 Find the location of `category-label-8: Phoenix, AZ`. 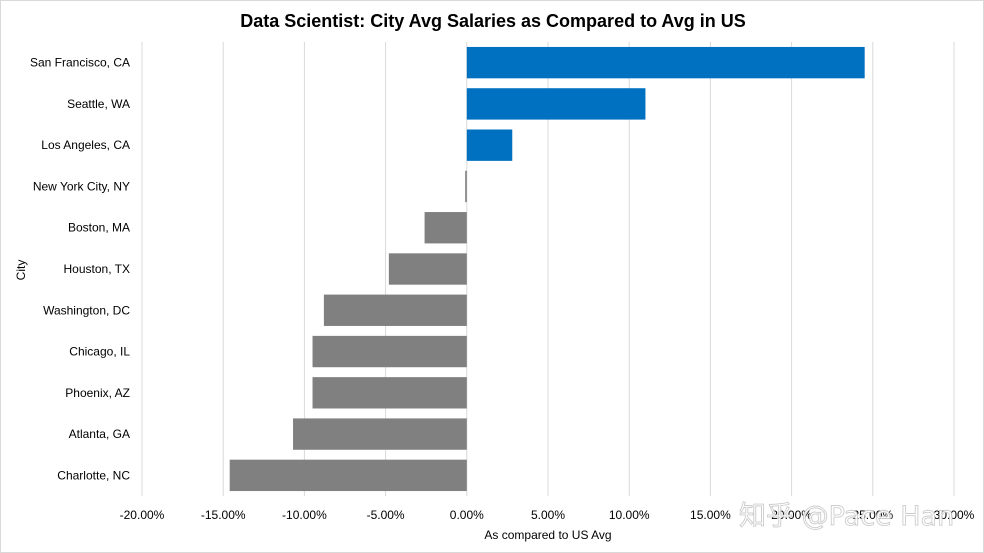

category-label-8: Phoenix, AZ is located at coordinates (97, 393).